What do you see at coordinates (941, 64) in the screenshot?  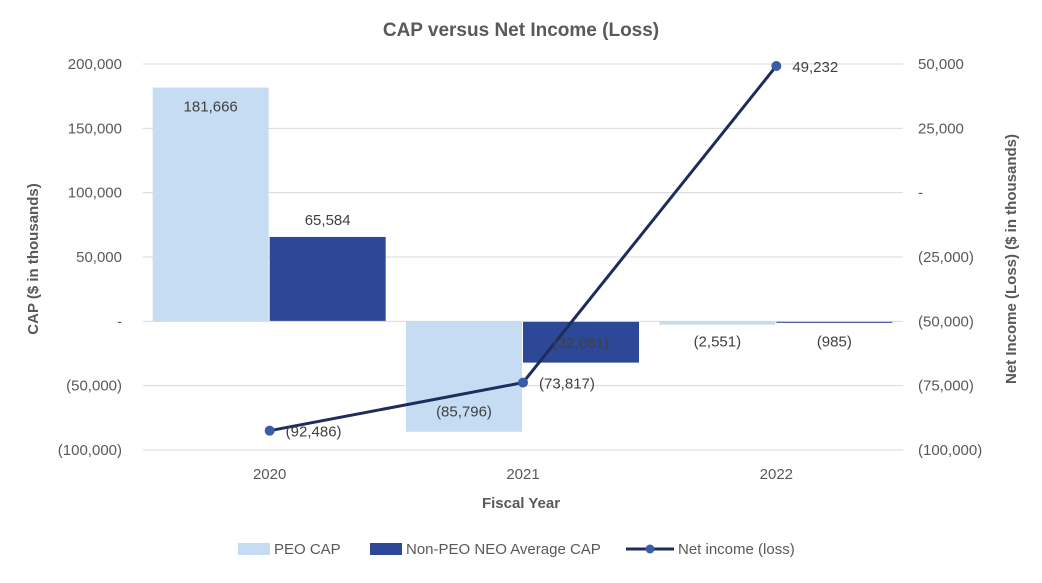 I see `y2-tick-label: 50,000` at bounding box center [941, 64].